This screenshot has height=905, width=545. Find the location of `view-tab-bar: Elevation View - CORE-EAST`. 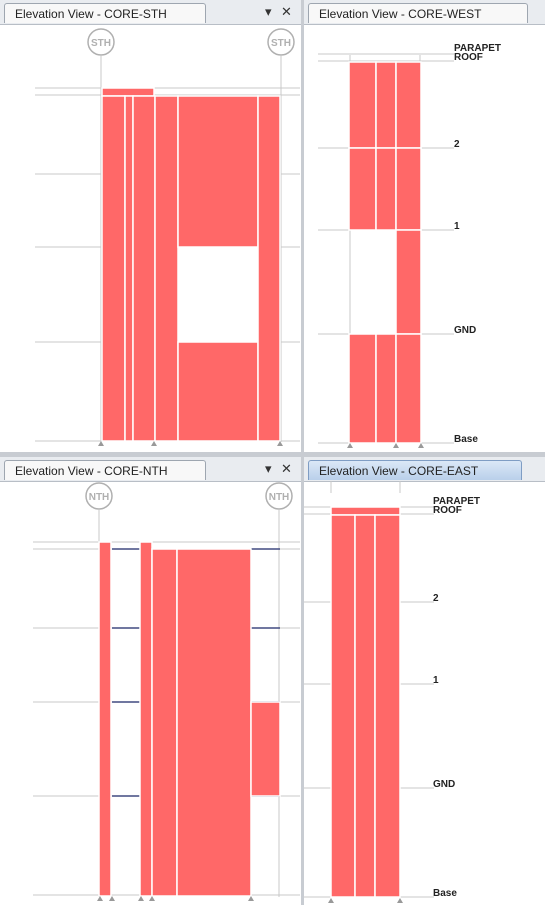

view-tab-bar: Elevation View - CORE-EAST is located at coordinates (424, 469).